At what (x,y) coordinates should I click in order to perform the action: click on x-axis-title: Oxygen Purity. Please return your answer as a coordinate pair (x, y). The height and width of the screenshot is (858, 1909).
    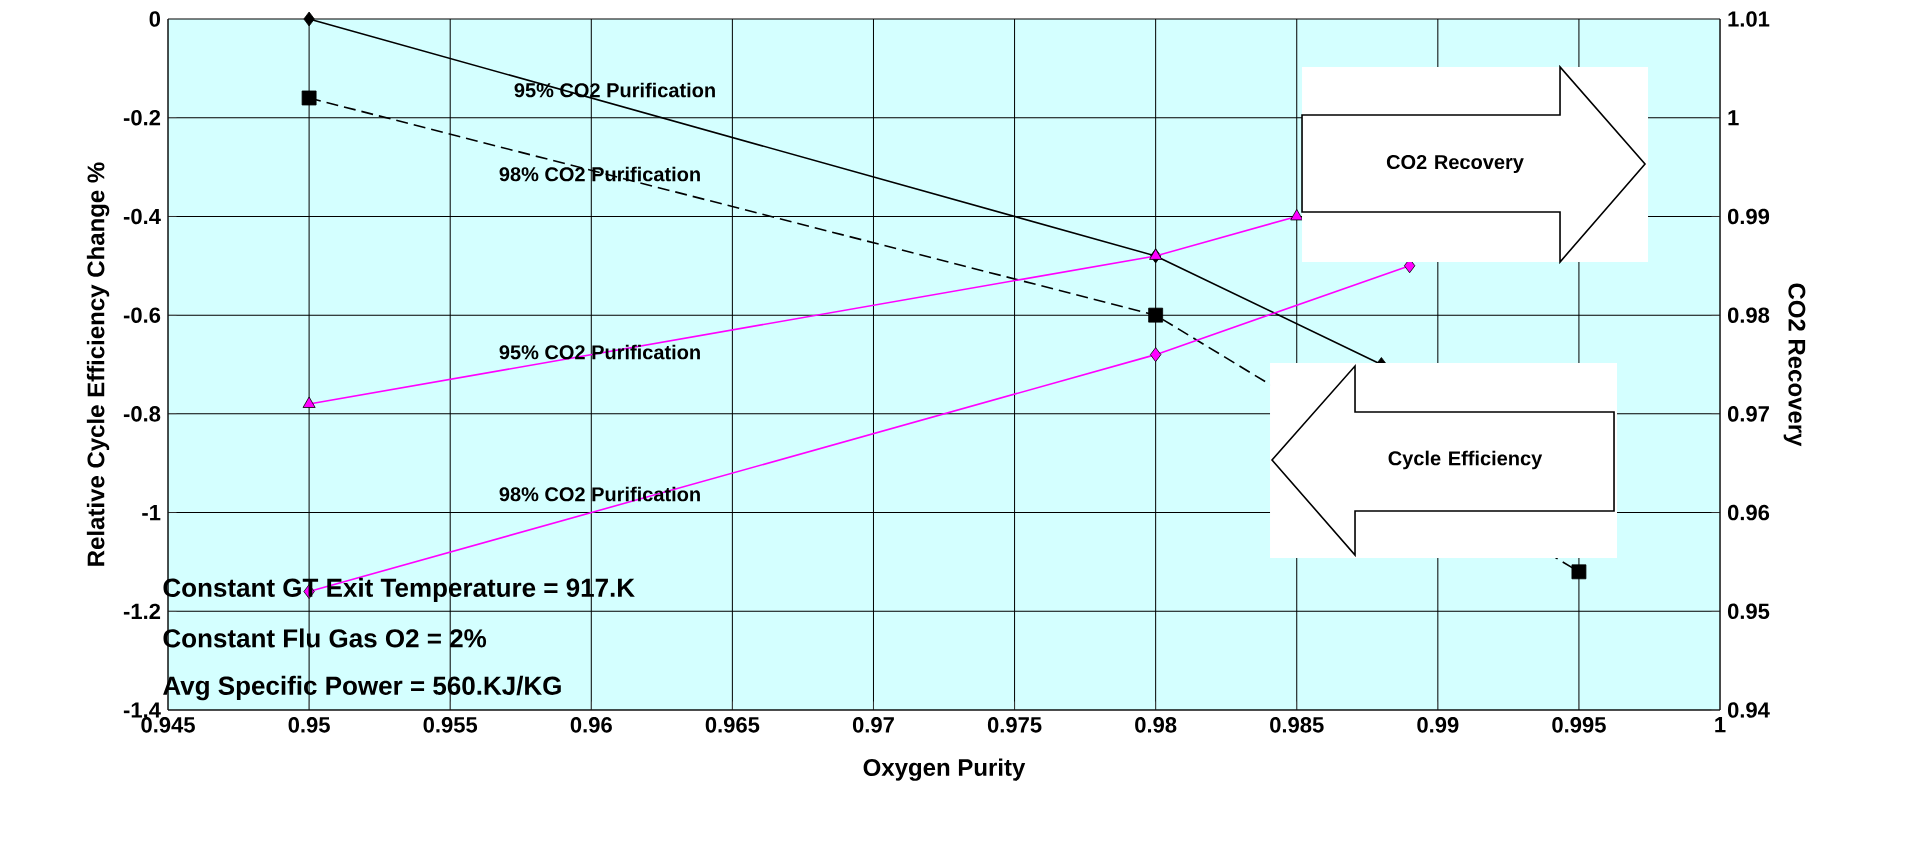
    Looking at the image, I should click on (944, 769).